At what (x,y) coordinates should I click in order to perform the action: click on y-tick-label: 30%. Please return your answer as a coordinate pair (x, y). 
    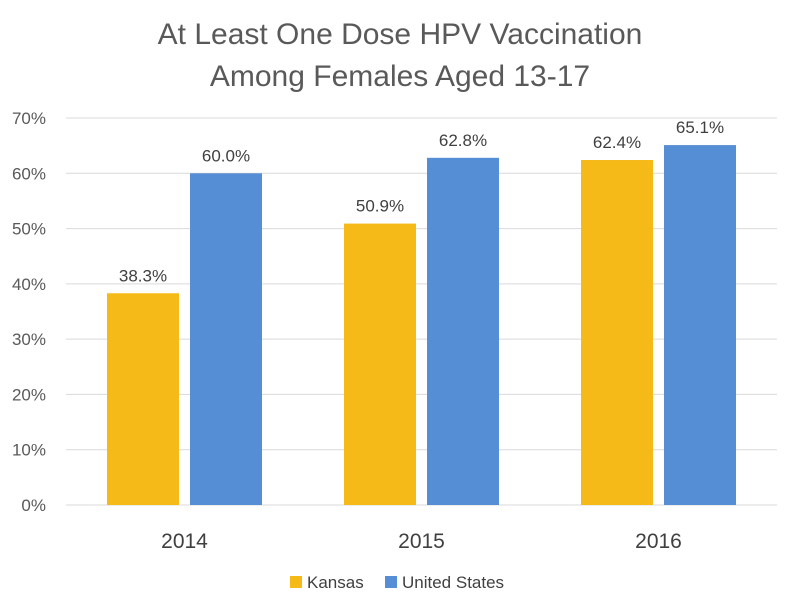
    Looking at the image, I should click on (29, 339).